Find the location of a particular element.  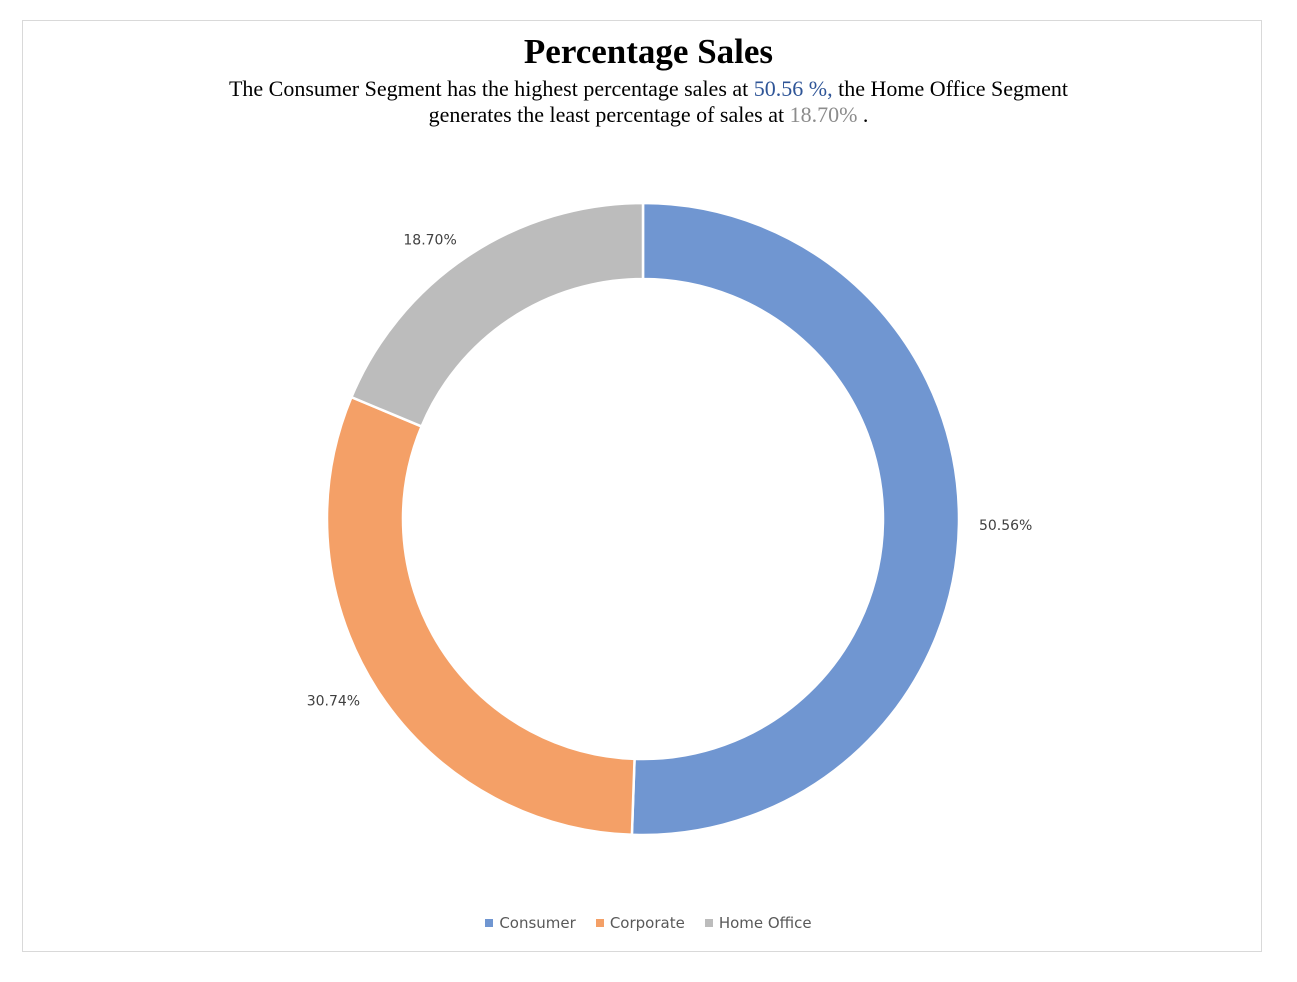

legend-label-corporate: Corporate is located at coordinates (647, 923).